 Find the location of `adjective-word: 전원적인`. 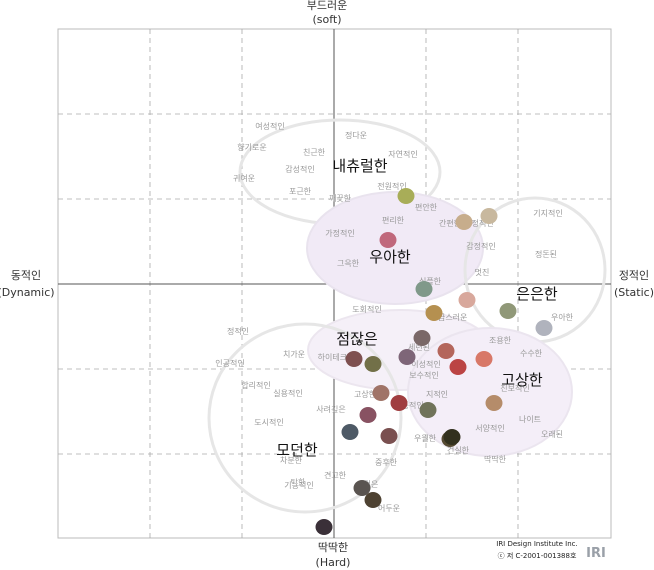

adjective-word: 전원적인 is located at coordinates (391, 186).